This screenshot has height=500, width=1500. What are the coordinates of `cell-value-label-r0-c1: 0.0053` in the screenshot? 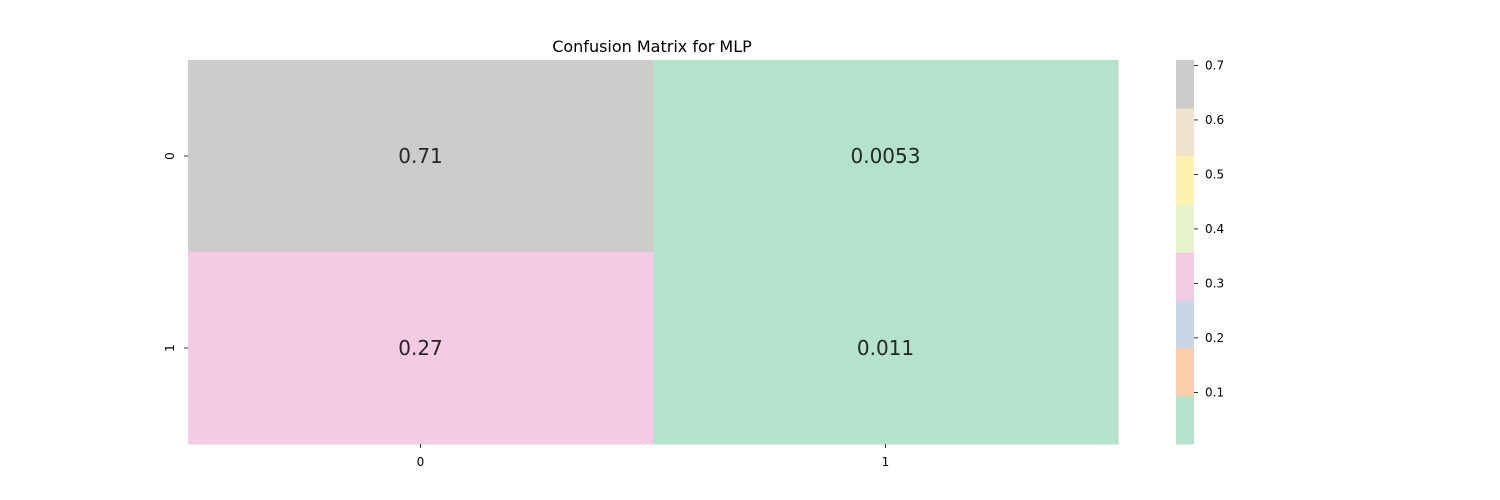 It's located at (886, 156).